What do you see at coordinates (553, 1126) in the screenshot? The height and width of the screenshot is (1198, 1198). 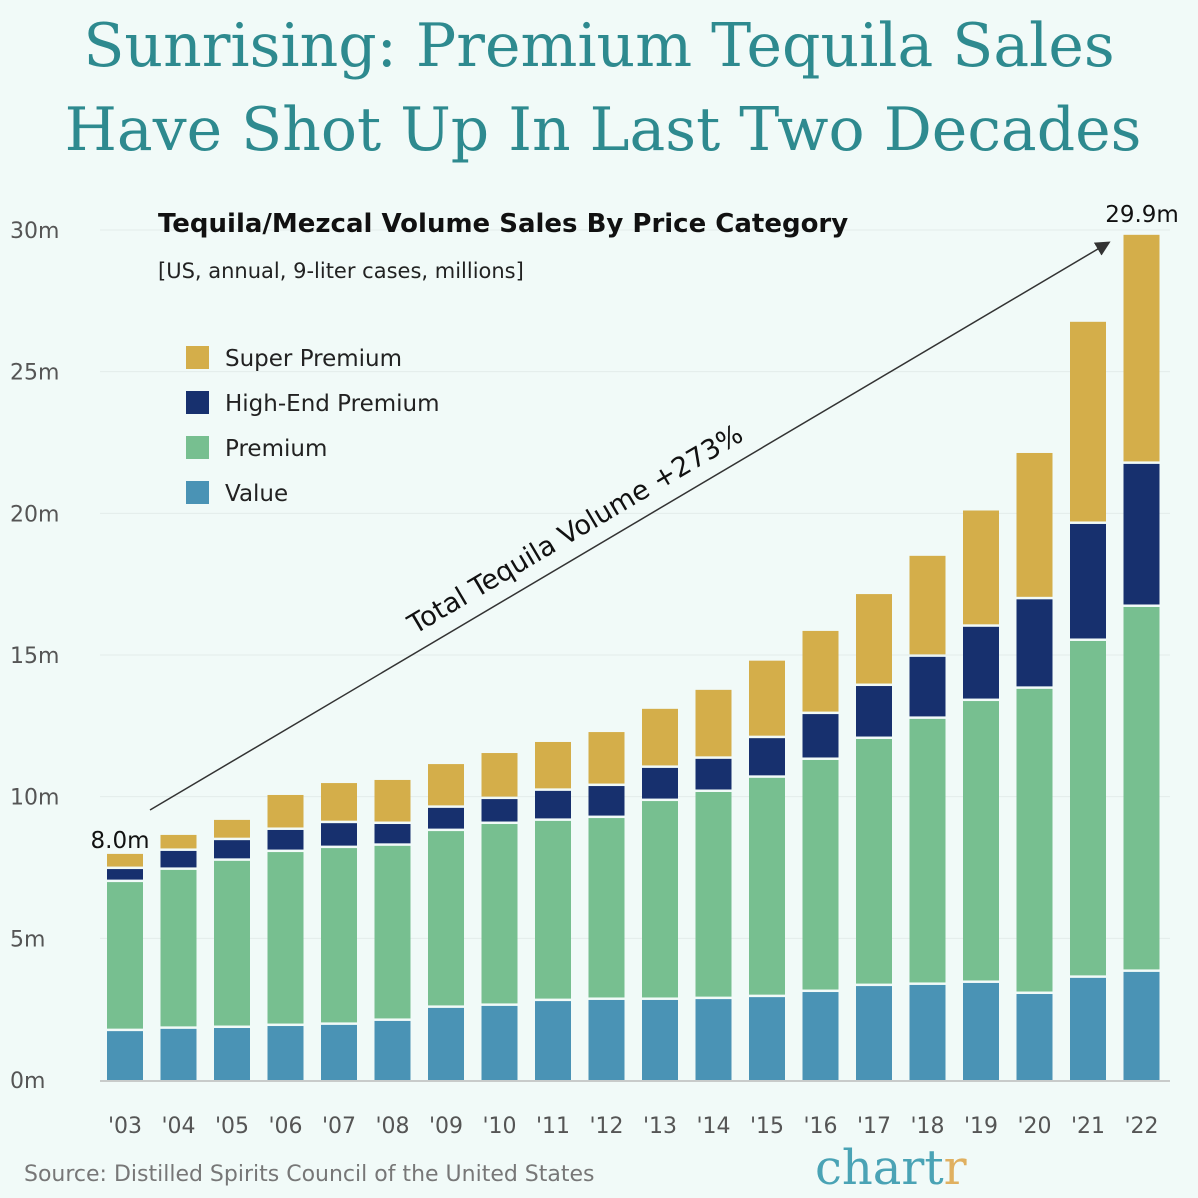 I see `x-tick-label: '11` at bounding box center [553, 1126].